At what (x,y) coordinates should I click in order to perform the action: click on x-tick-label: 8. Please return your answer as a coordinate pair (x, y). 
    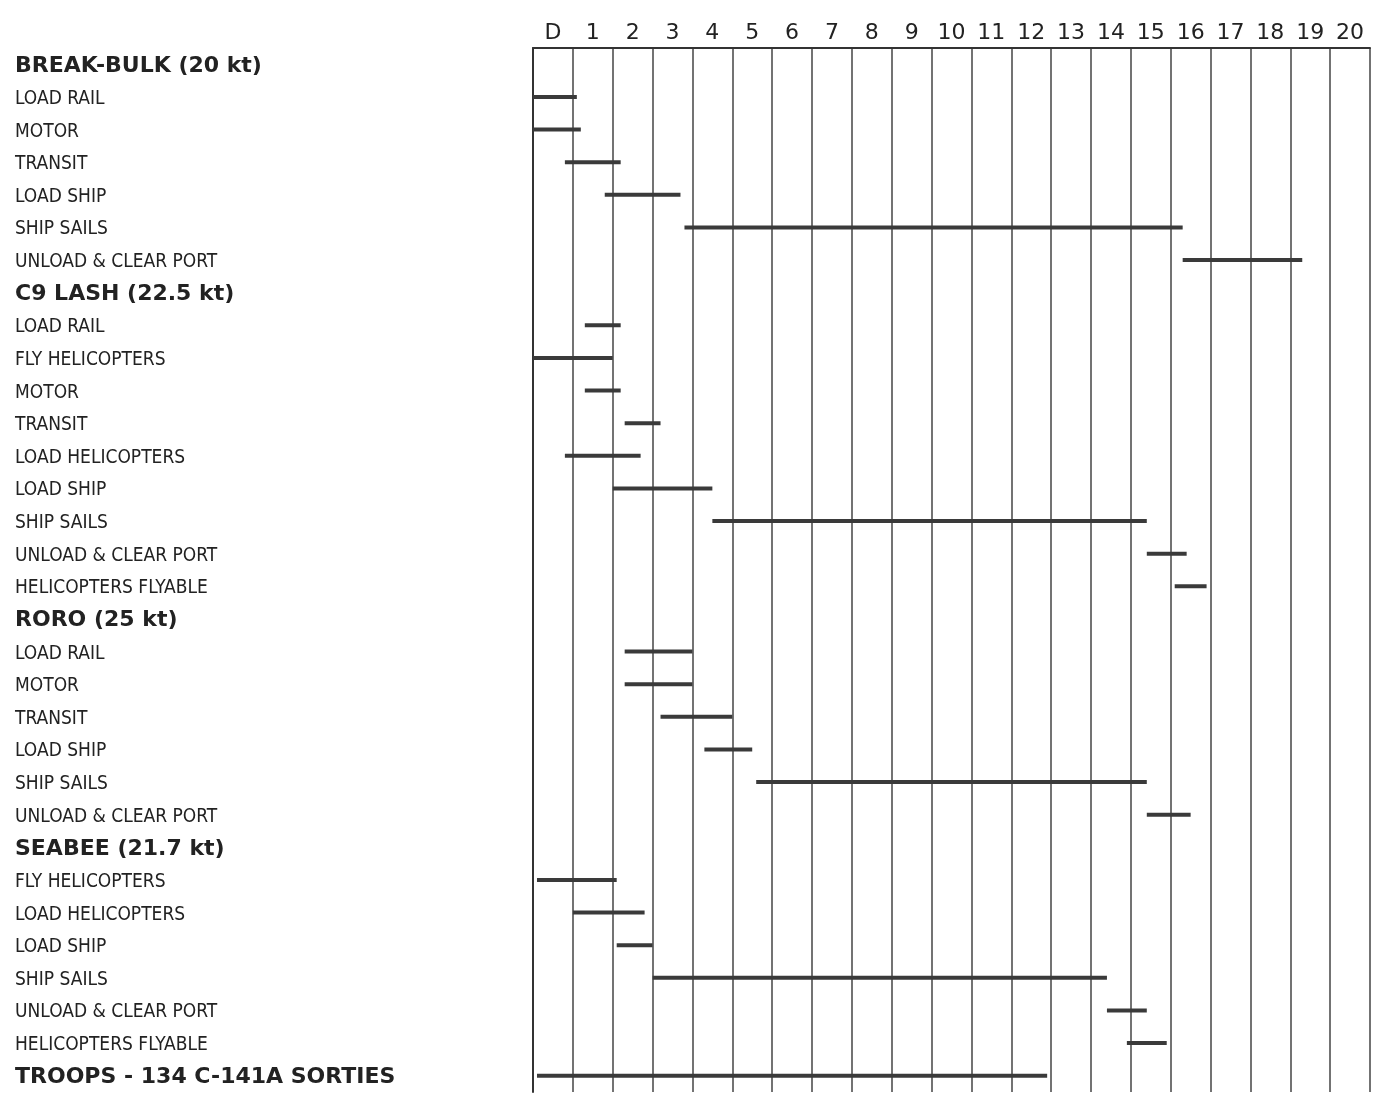
    Looking at the image, I should click on (871, 31).